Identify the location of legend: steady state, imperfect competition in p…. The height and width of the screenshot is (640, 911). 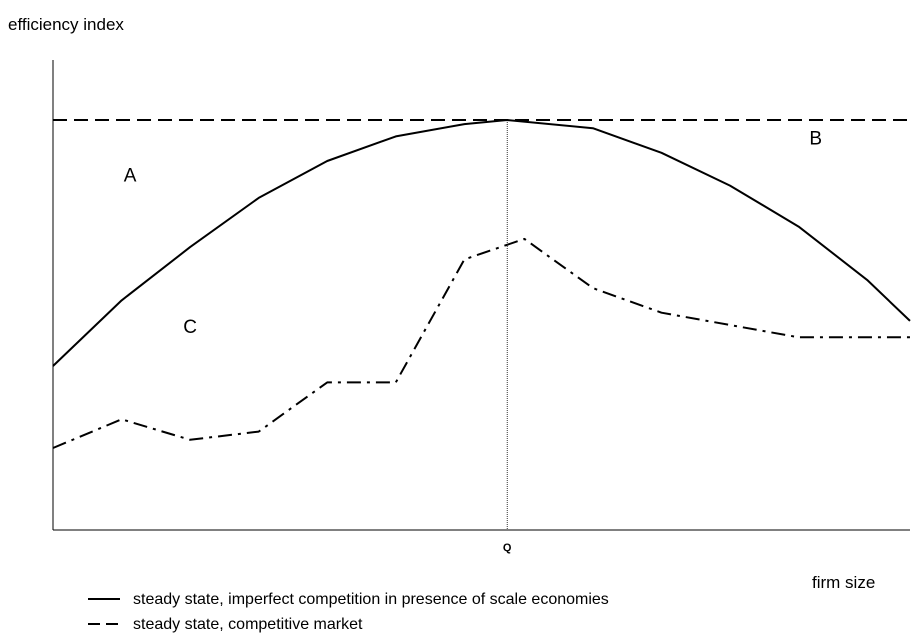
(348, 612).